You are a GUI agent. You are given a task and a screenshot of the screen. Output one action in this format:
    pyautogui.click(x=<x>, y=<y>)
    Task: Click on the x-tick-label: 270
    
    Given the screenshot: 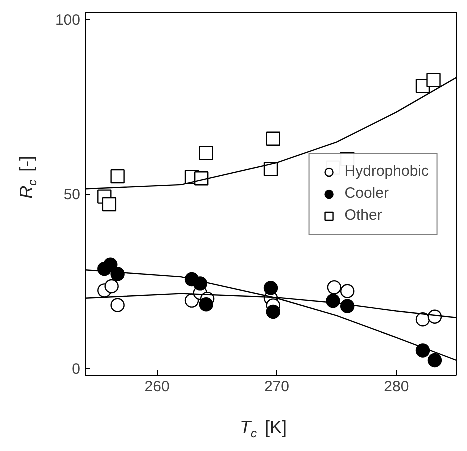 What is the action you would take?
    pyautogui.click(x=277, y=387)
    